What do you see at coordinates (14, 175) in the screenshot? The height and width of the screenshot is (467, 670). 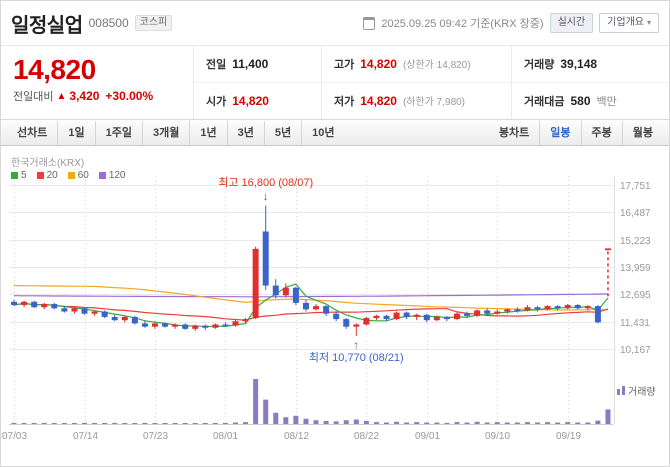 I see `ma5-swatch` at bounding box center [14, 175].